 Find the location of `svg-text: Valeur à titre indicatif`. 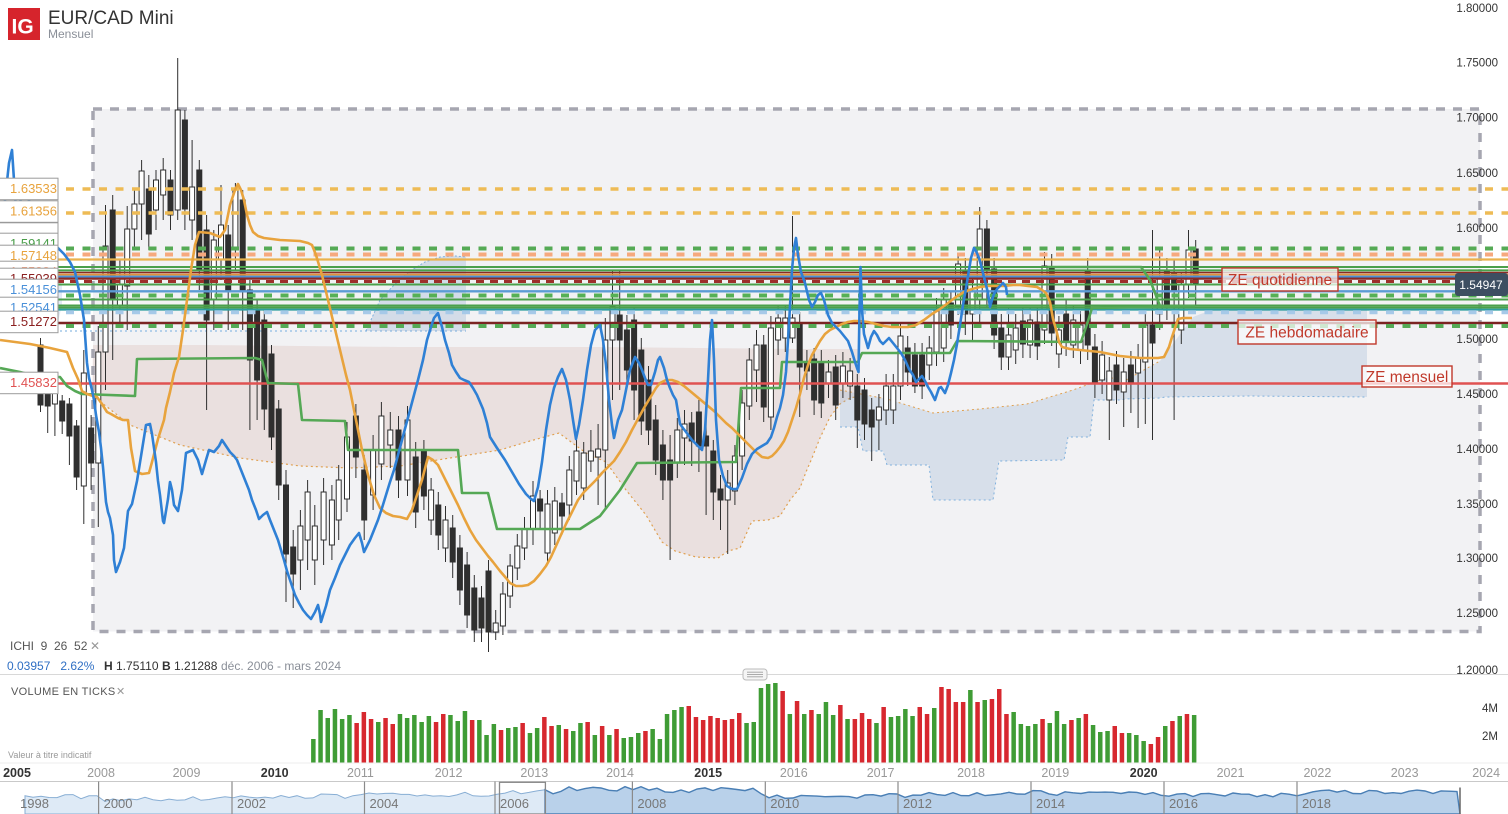

svg-text: Valeur à titre indicatif is located at coordinates (50, 755).